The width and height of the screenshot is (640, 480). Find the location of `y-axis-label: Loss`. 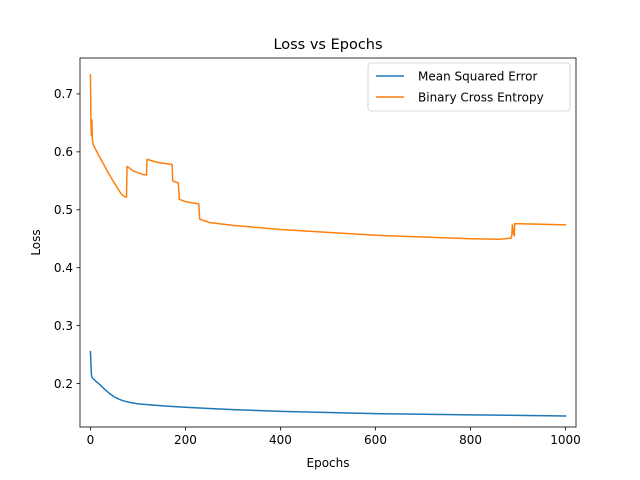

y-axis-label: Loss is located at coordinates (36, 242).